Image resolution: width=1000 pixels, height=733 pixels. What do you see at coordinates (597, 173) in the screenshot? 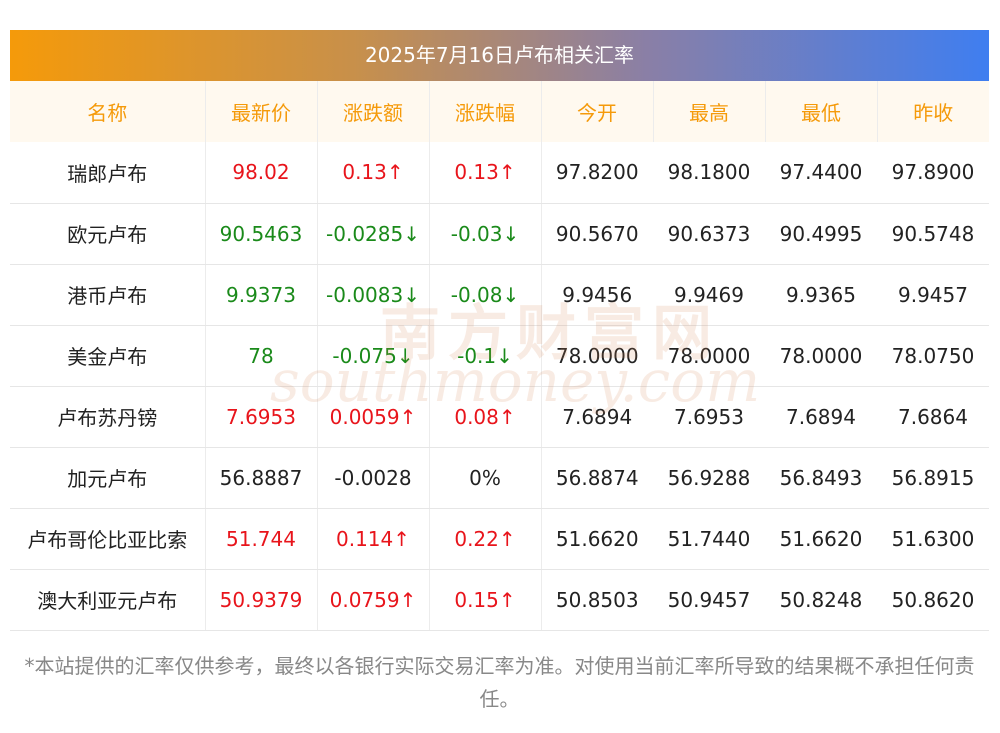
I see `cell-open: 97.8200` at bounding box center [597, 173].